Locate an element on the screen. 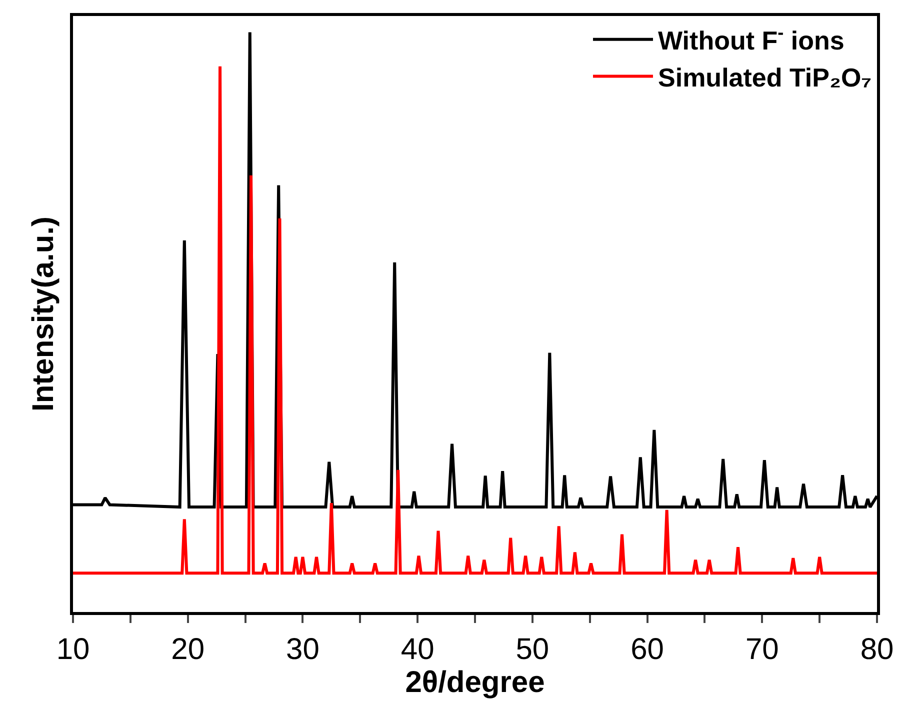 This screenshot has width=905, height=724. x-tick-label: 30 is located at coordinates (303, 649).